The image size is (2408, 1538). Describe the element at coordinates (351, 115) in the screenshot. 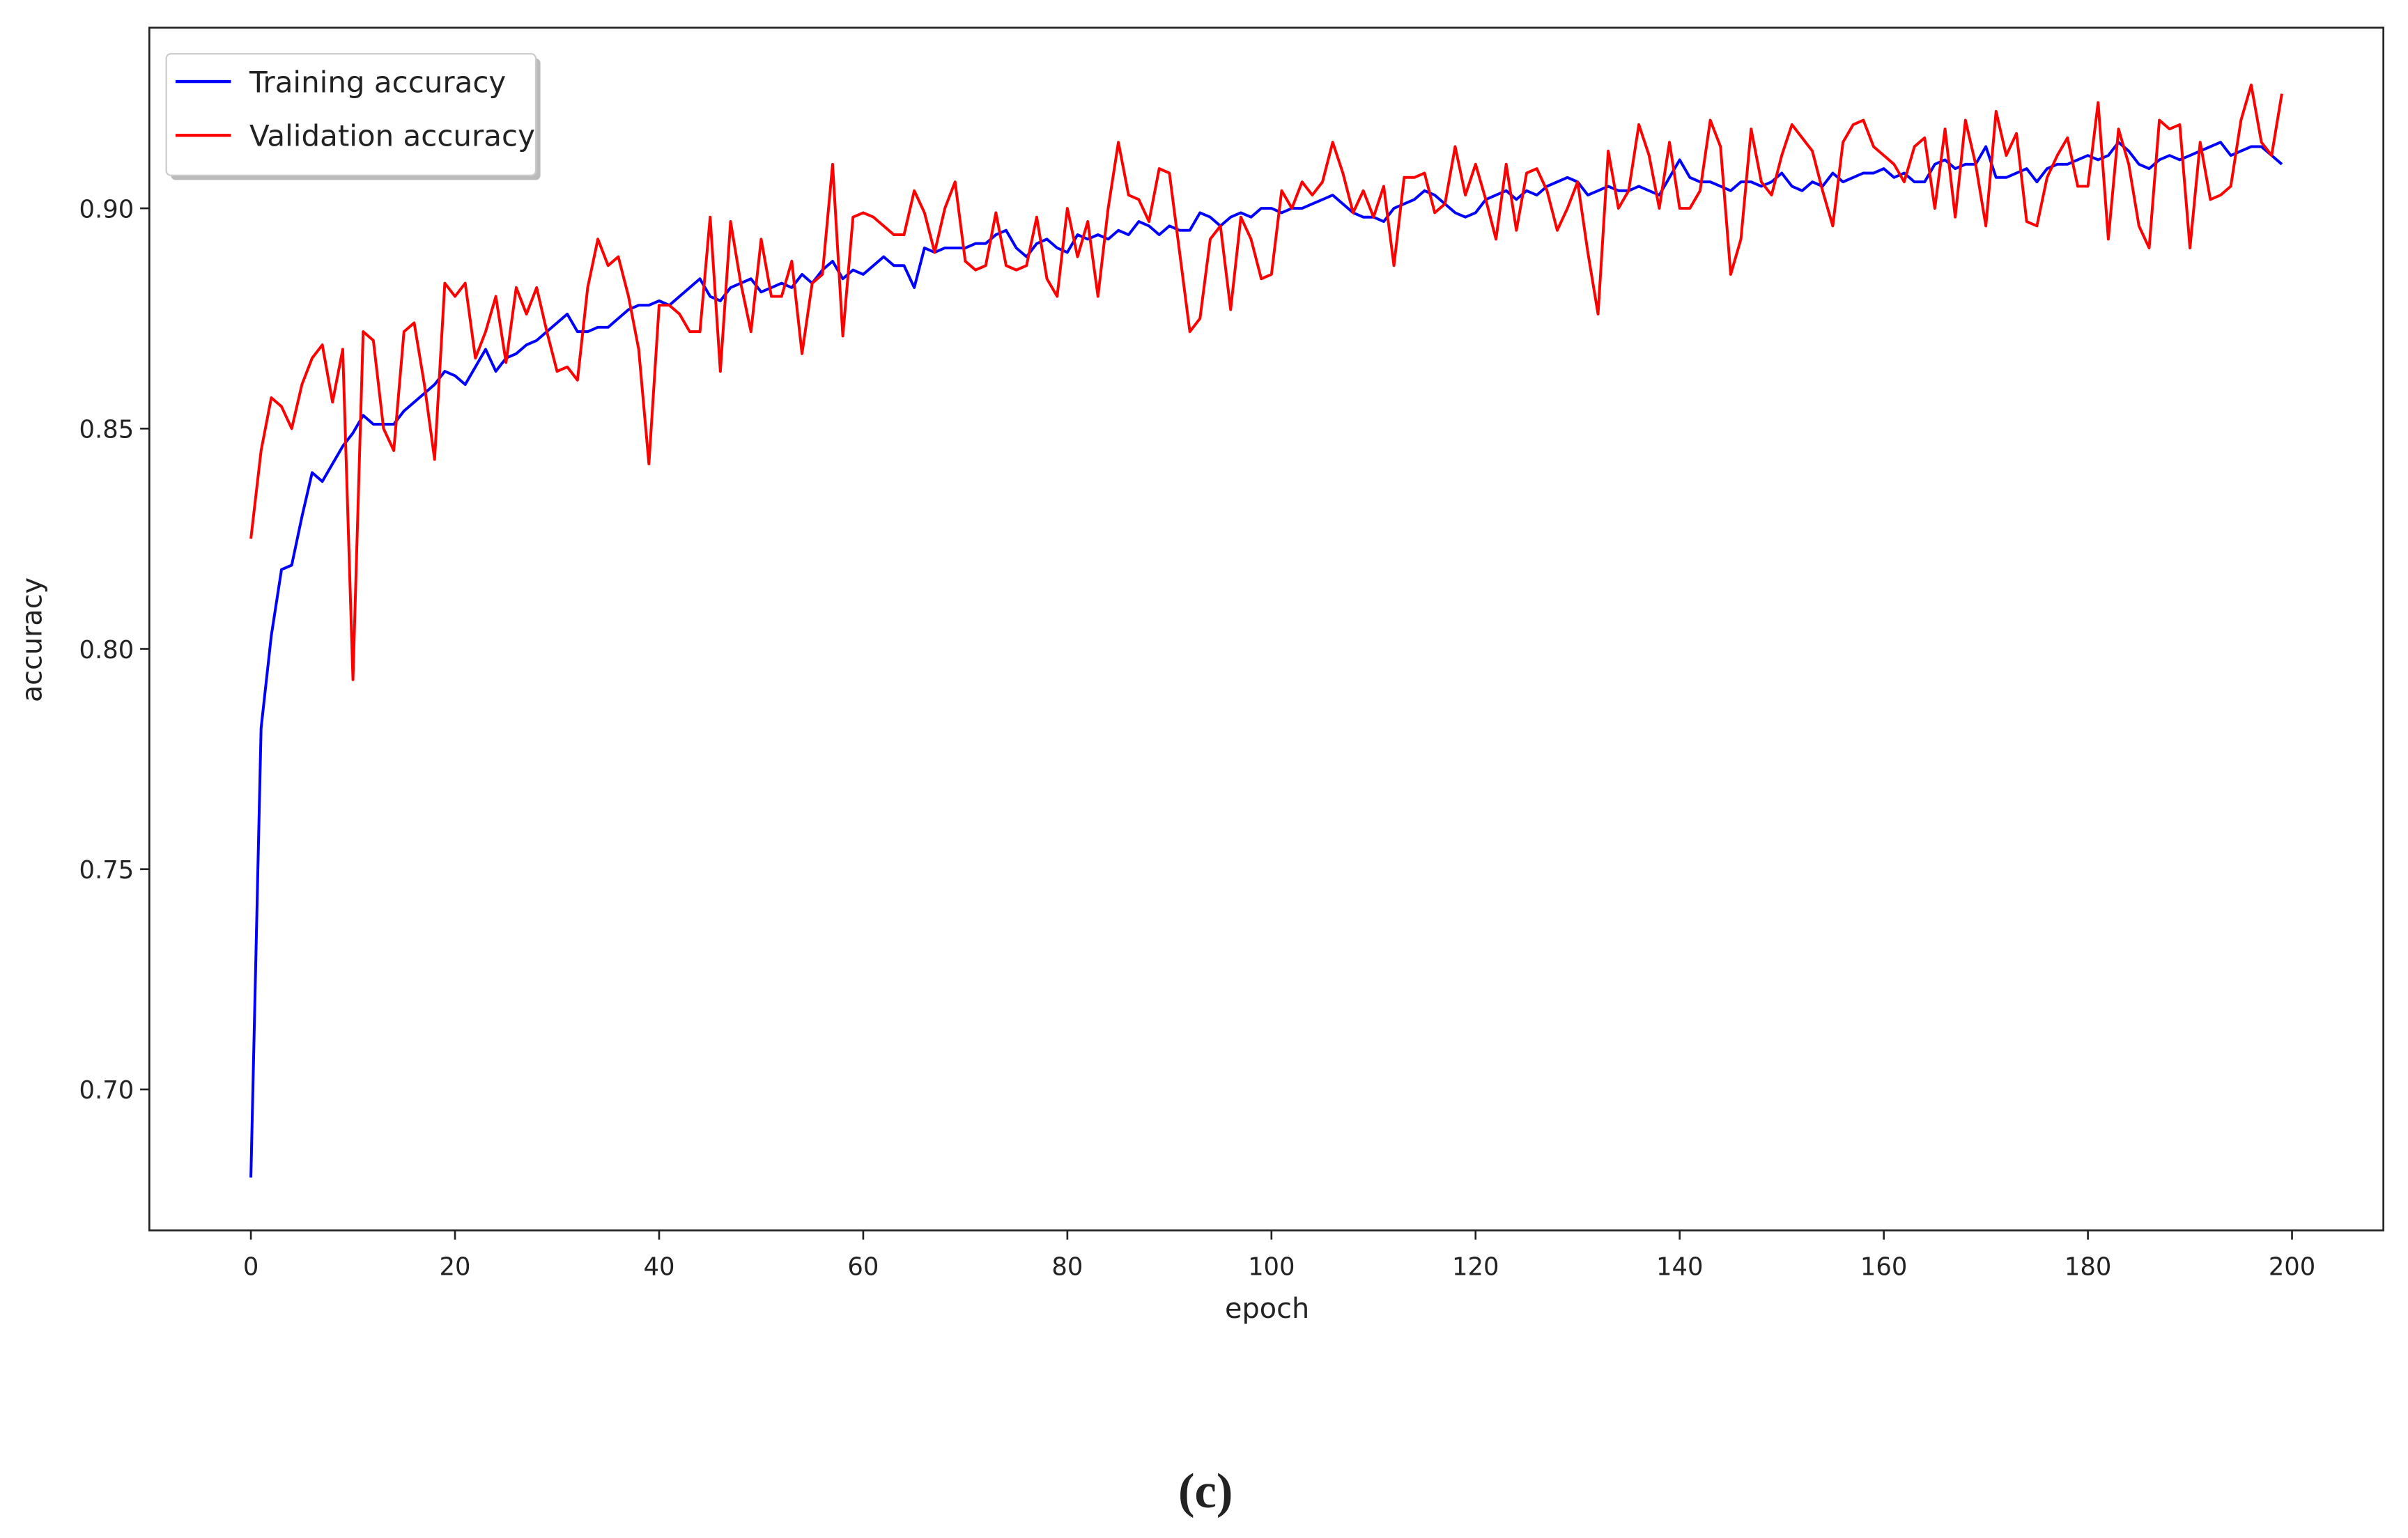

I see `legend-box` at that location.